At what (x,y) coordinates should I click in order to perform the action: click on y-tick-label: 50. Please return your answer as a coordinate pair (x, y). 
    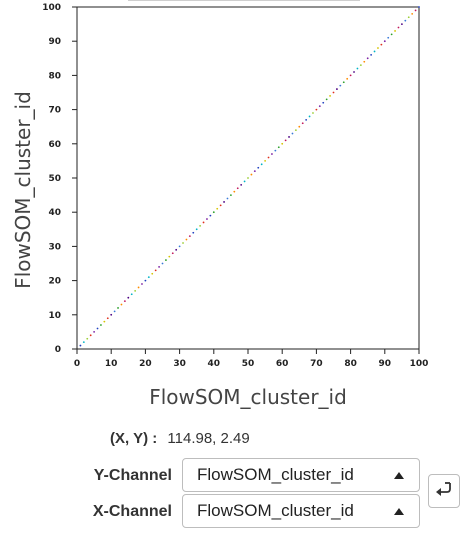
    Looking at the image, I should click on (54, 179).